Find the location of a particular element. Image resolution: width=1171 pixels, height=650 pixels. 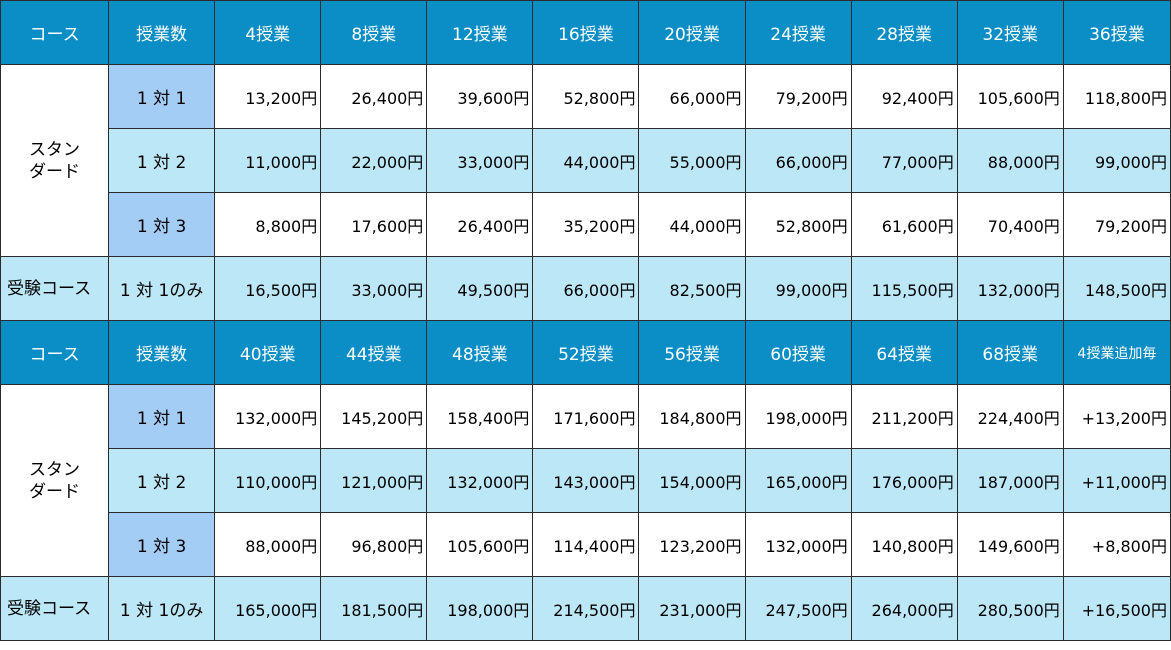

price-cell: 149,600円 is located at coordinates (1010, 544).